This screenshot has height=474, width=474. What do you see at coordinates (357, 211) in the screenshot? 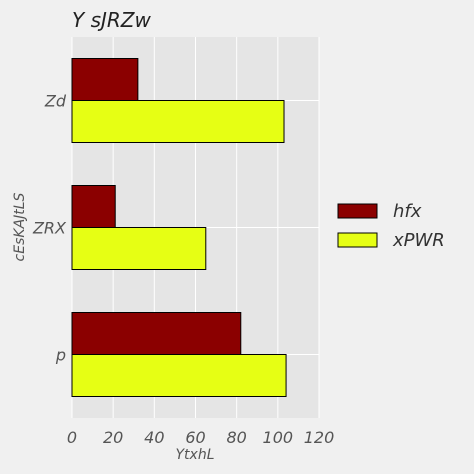
I see `legend-swatch-hfx` at bounding box center [357, 211].